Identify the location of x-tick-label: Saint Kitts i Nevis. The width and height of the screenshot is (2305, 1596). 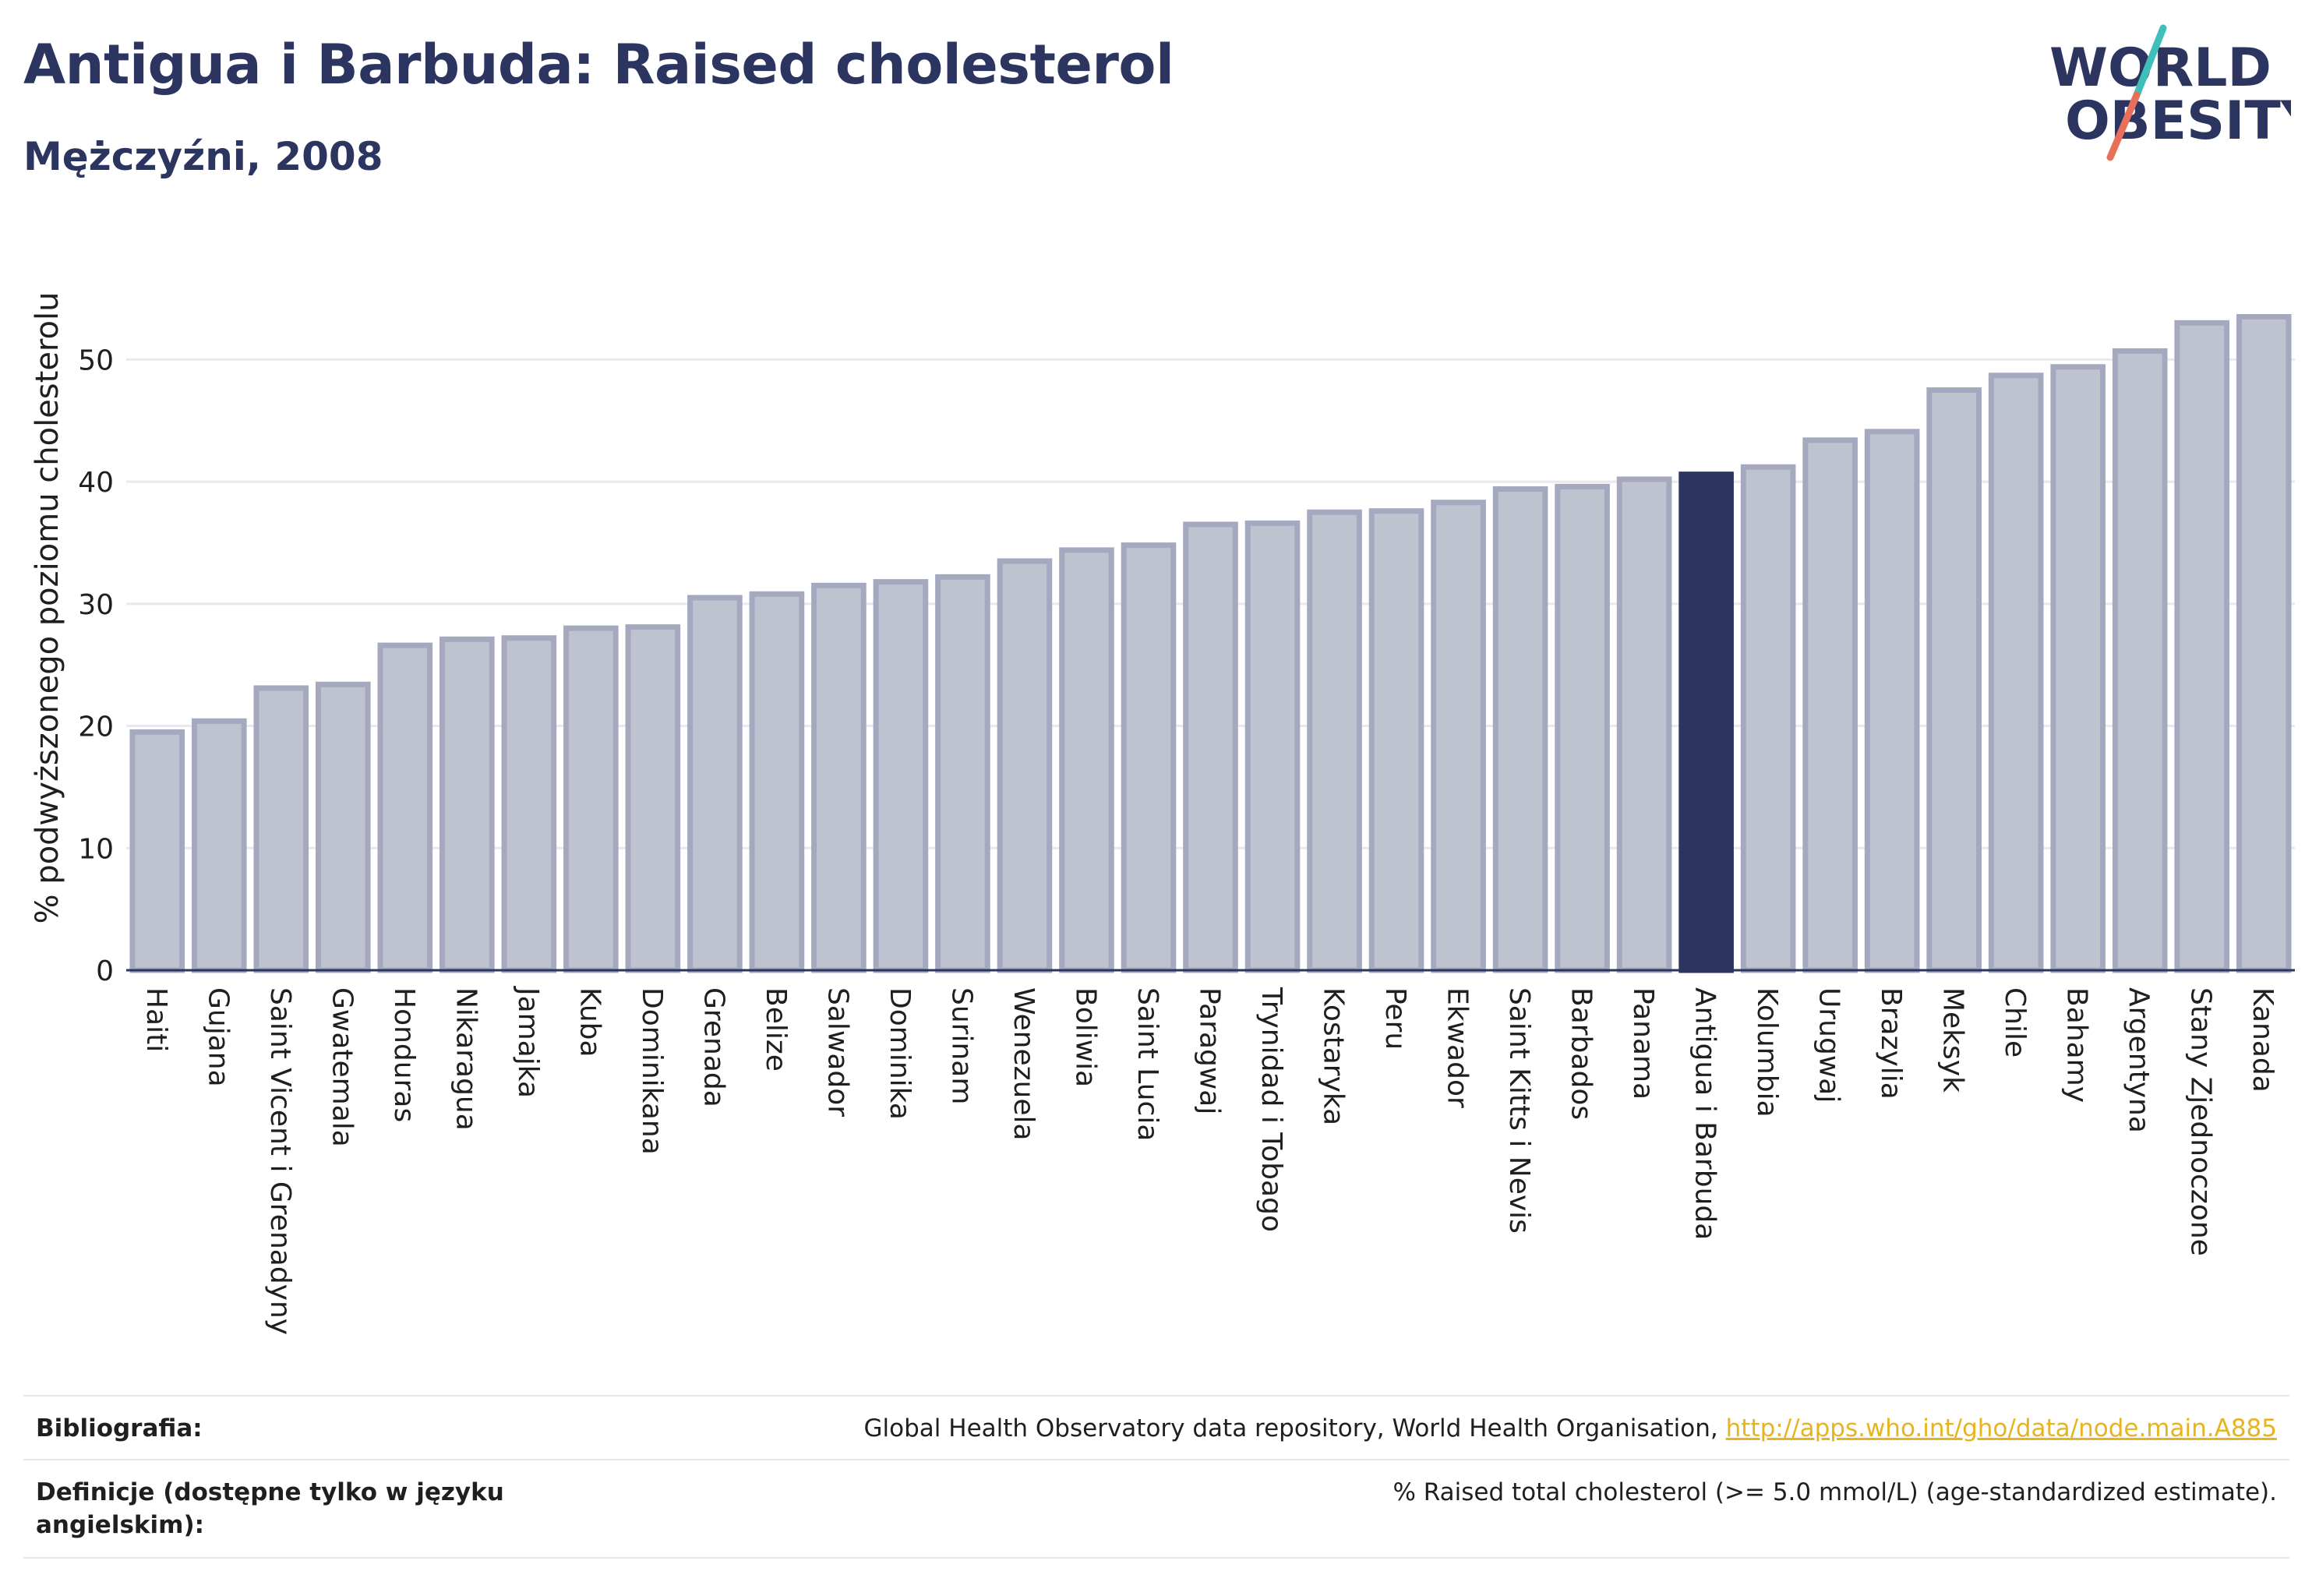
(1519, 1110).